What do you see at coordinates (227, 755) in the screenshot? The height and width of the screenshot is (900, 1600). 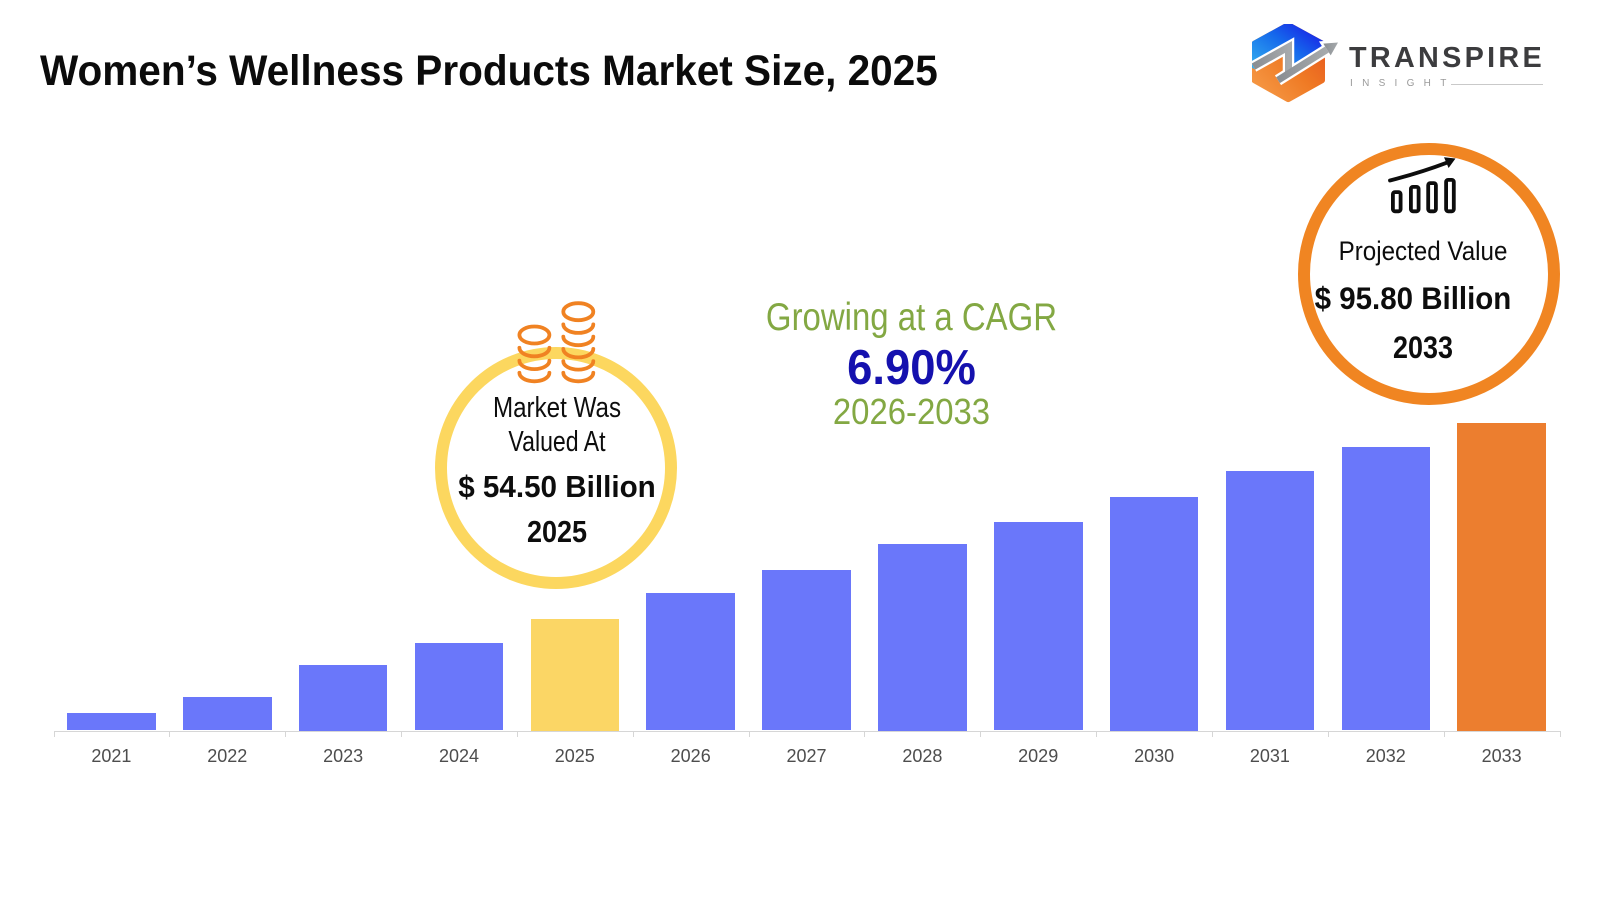 I see `x-axis-label-2022: 2022` at bounding box center [227, 755].